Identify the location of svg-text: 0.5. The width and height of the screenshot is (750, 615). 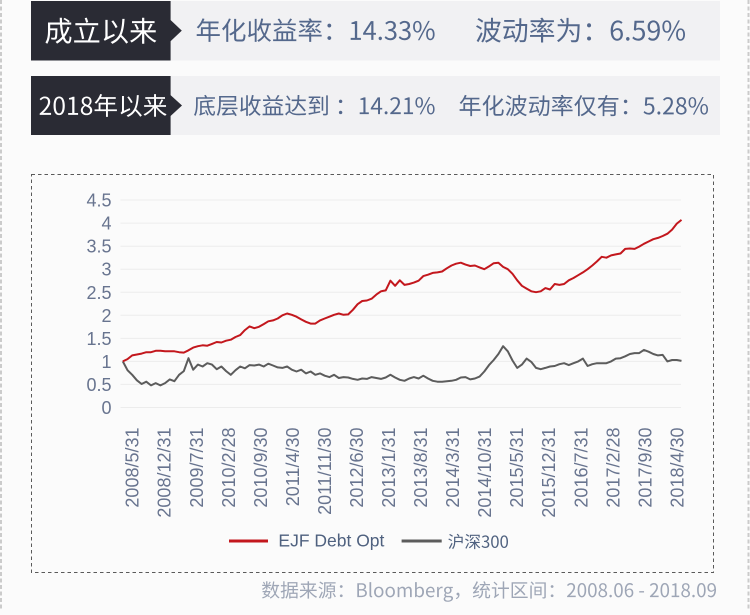
(98, 385).